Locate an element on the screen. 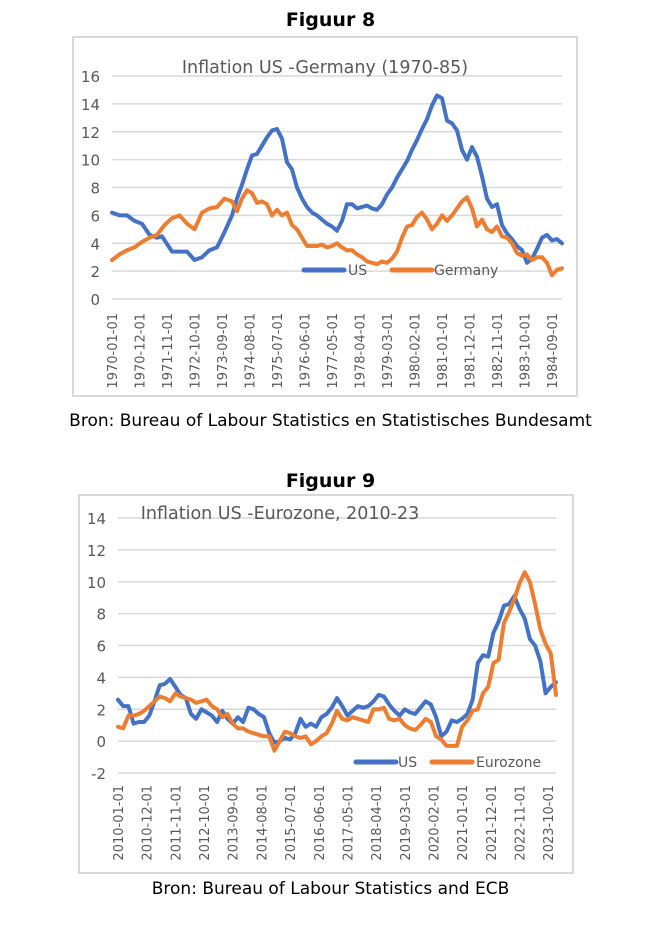 The height and width of the screenshot is (939, 661). x-tick-label: 1979-03-01 is located at coordinates (388, 351).